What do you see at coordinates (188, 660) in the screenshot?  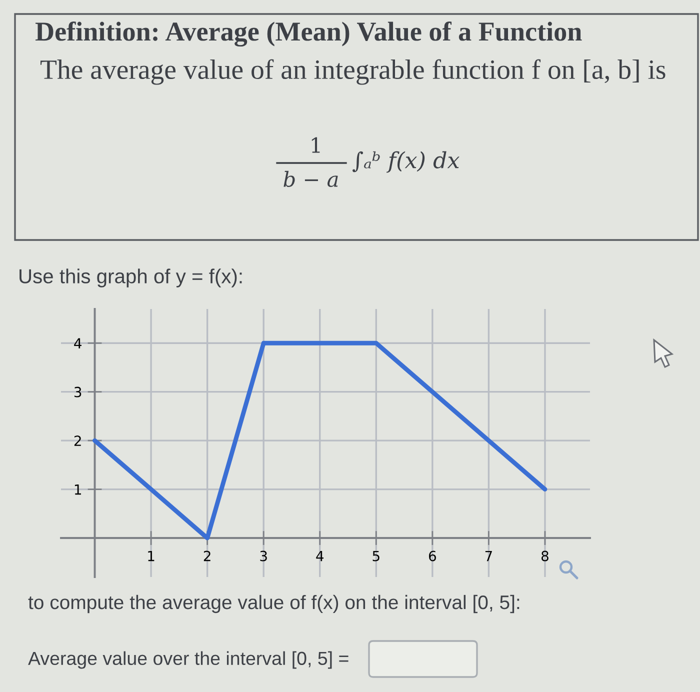 I see `text: Average value over the interval [0, 5] =` at bounding box center [188, 660].